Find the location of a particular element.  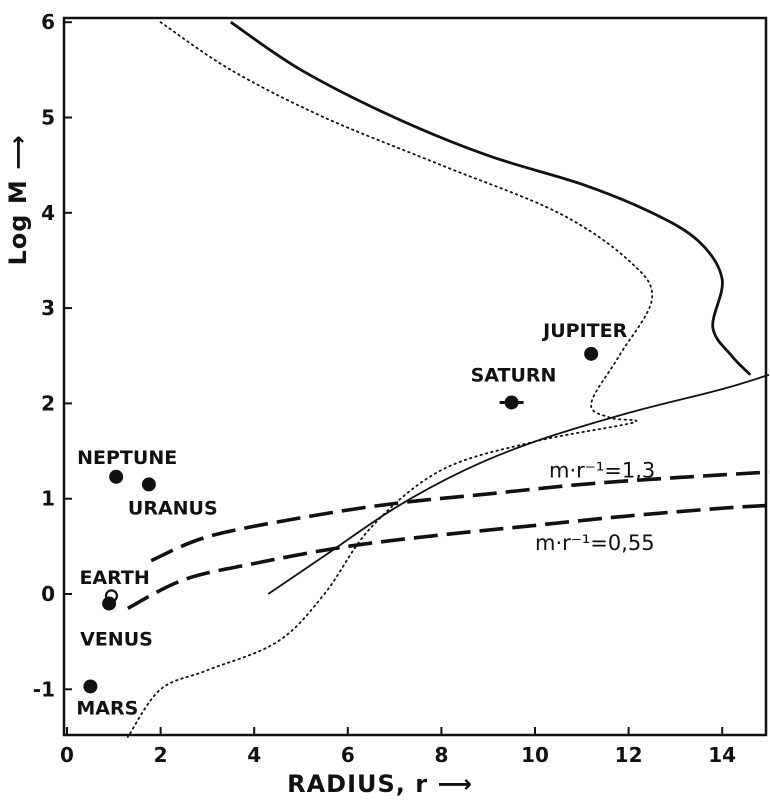

y-axis-title: Log M ⟶ is located at coordinates (18, 200).